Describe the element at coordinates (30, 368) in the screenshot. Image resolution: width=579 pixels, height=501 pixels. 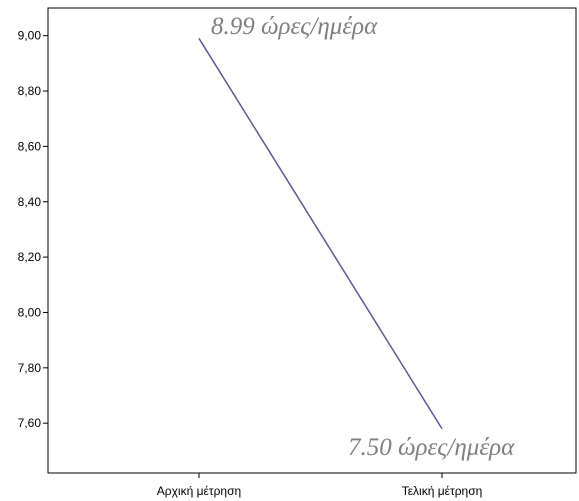
I see `y-tick-label: 7,80` at that location.